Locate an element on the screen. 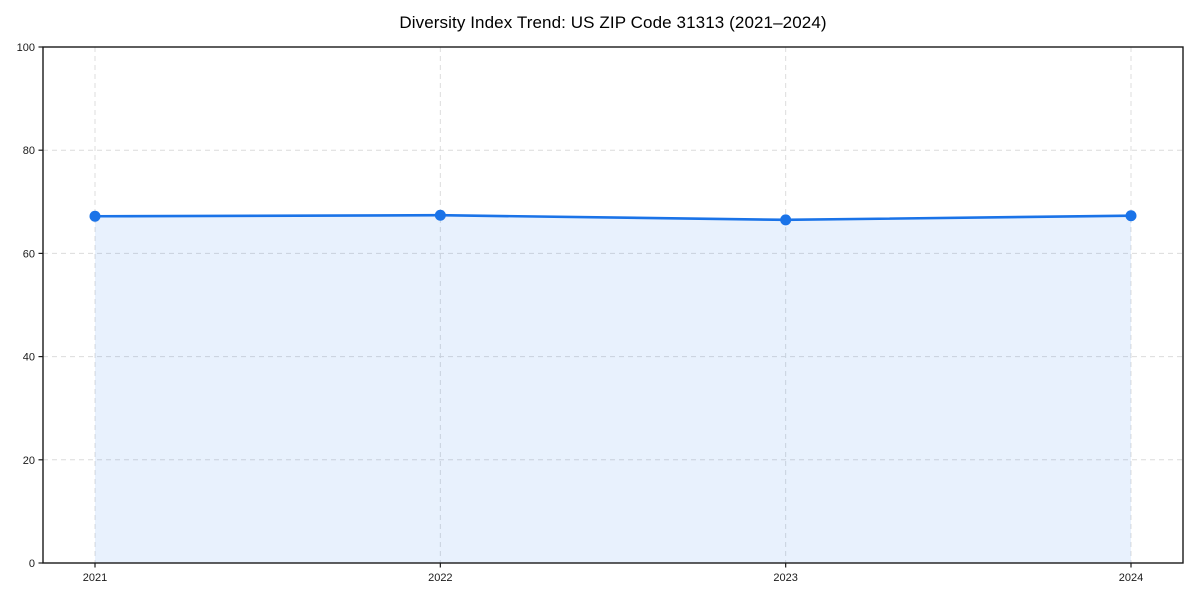 The image size is (1200, 600). y-tick-label: 80 is located at coordinates (29, 151).